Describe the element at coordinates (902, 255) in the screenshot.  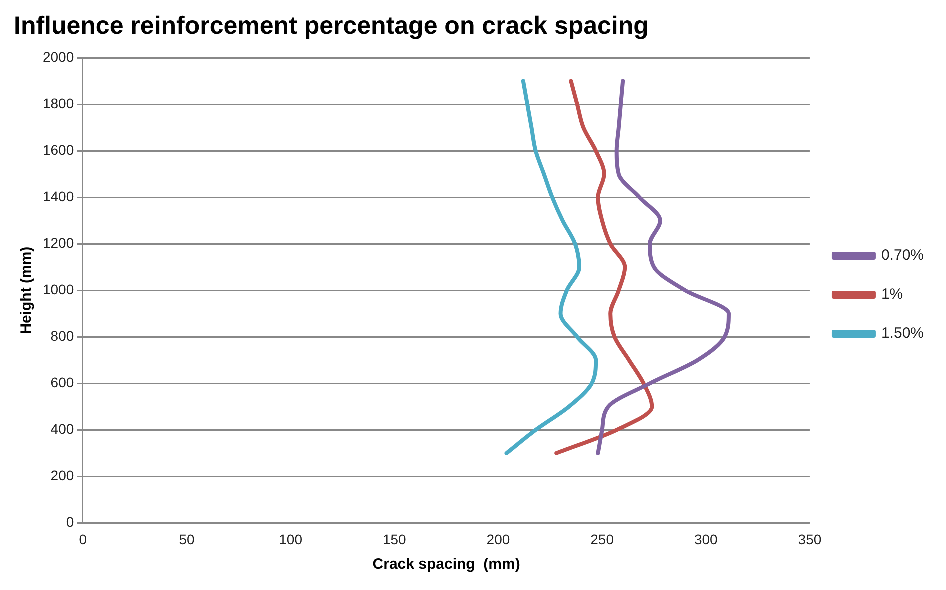
I see `legend-label: 0.70%` at that location.